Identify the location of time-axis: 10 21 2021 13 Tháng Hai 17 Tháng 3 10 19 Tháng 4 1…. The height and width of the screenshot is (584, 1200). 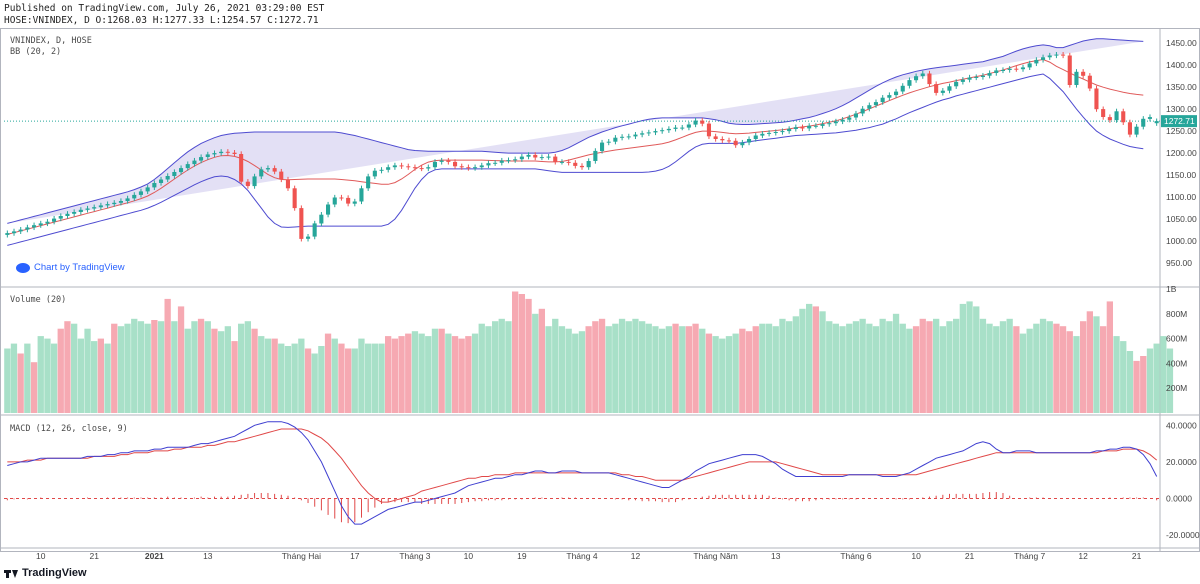
(589, 556).